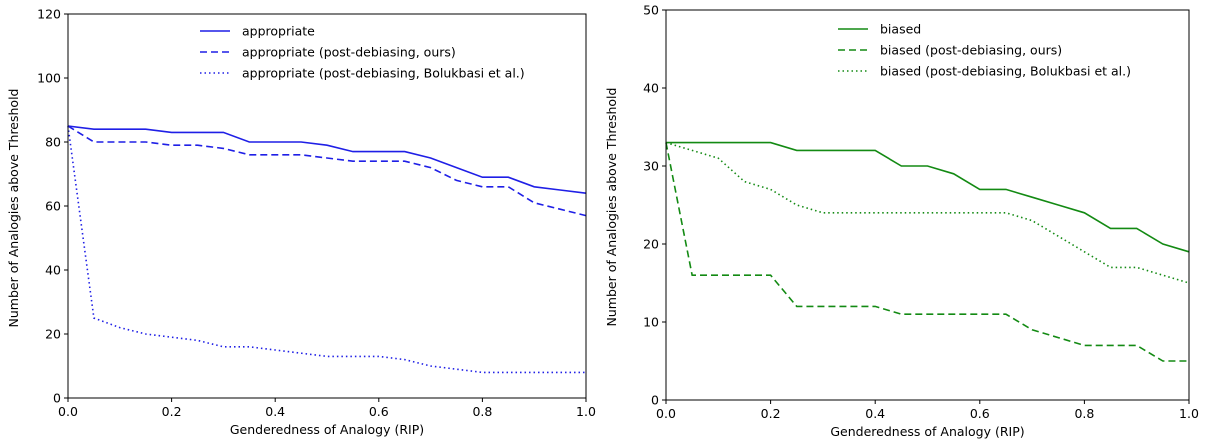 This screenshot has width=1207, height=446. Describe the element at coordinates (278, 31) in the screenshot. I see `legend-label: appropriate` at that location.